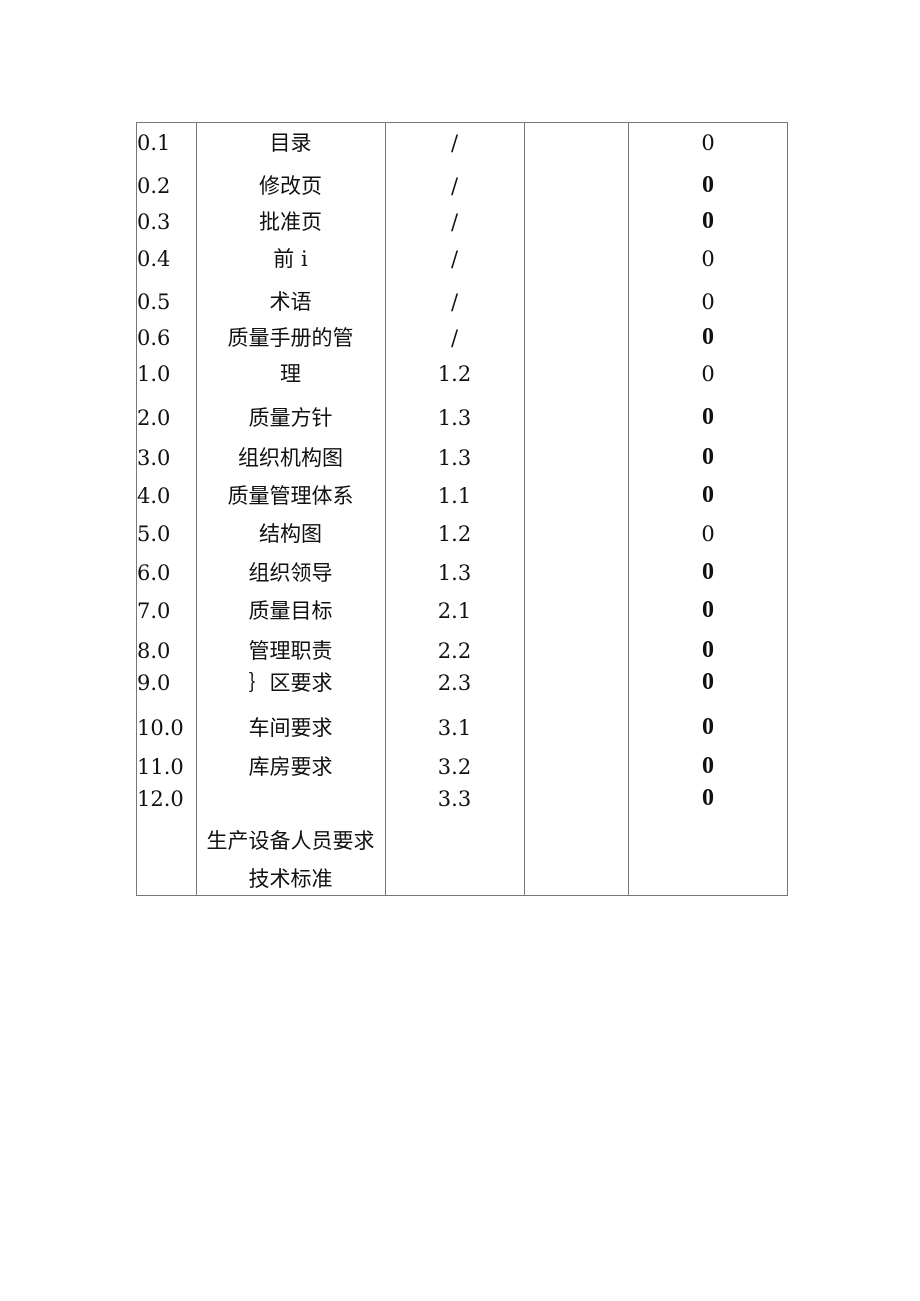  Describe the element at coordinates (154, 611) in the screenshot. I see `number-cell: 7.0` at that location.